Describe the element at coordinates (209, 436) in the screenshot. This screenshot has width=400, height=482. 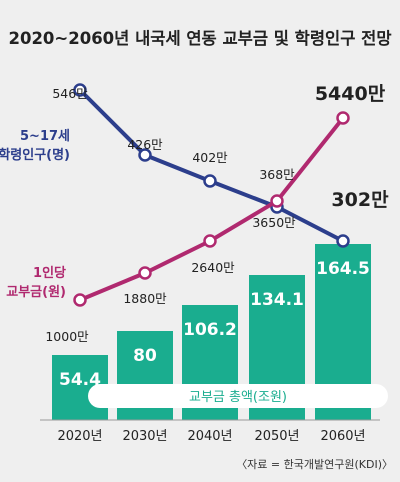
I see `x-tick-label: 2040년` at that location.